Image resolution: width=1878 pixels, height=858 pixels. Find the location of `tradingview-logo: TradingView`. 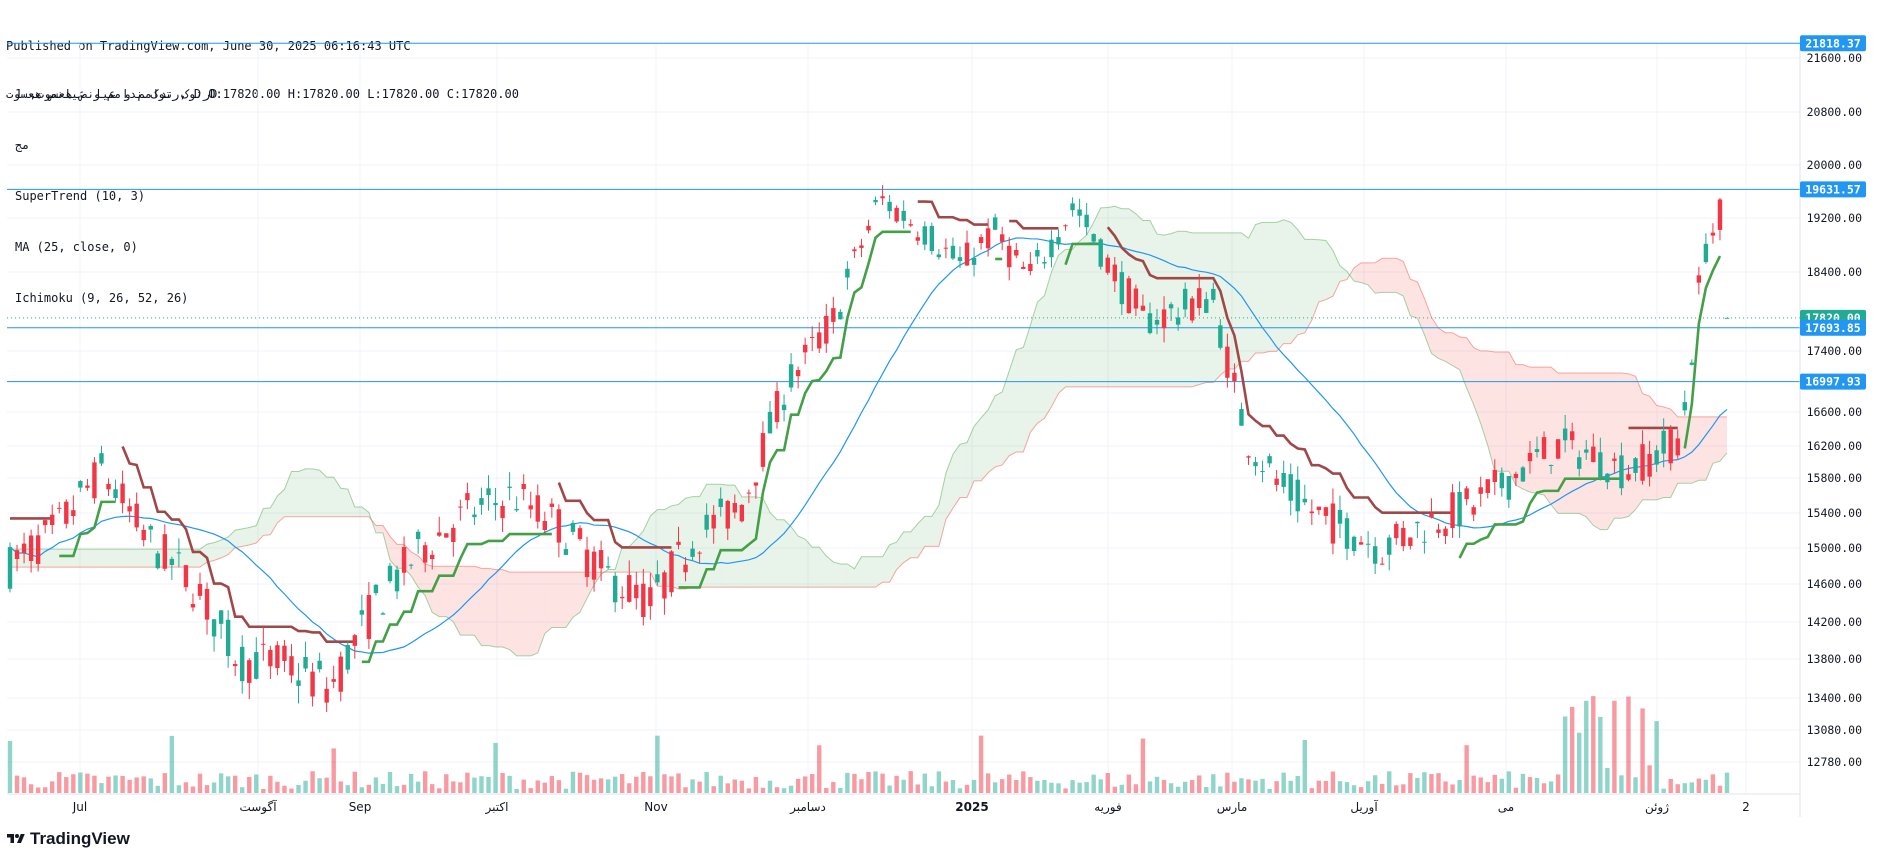

tradingview-logo: TradingView is located at coordinates (68, 839).